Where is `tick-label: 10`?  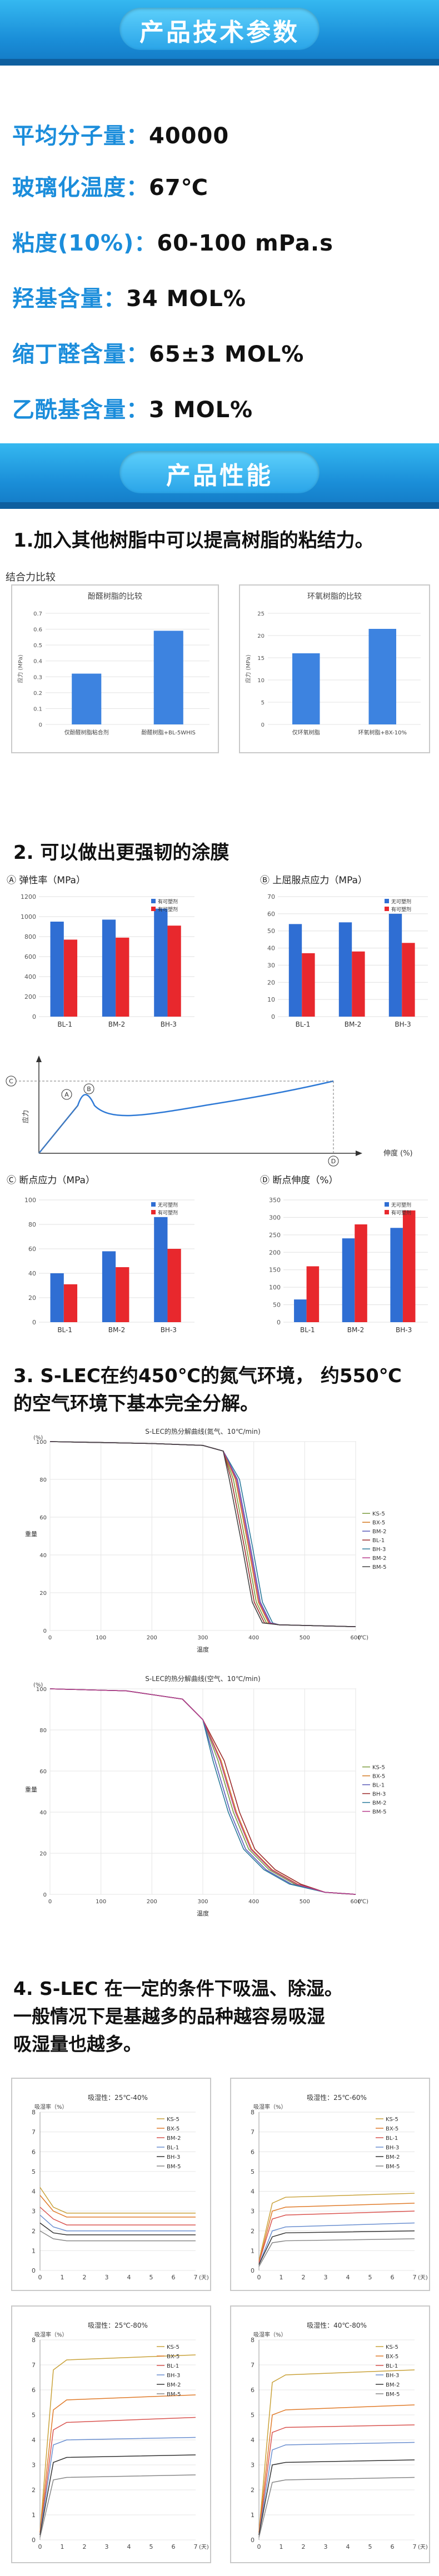 tick-label: 10 is located at coordinates (271, 999).